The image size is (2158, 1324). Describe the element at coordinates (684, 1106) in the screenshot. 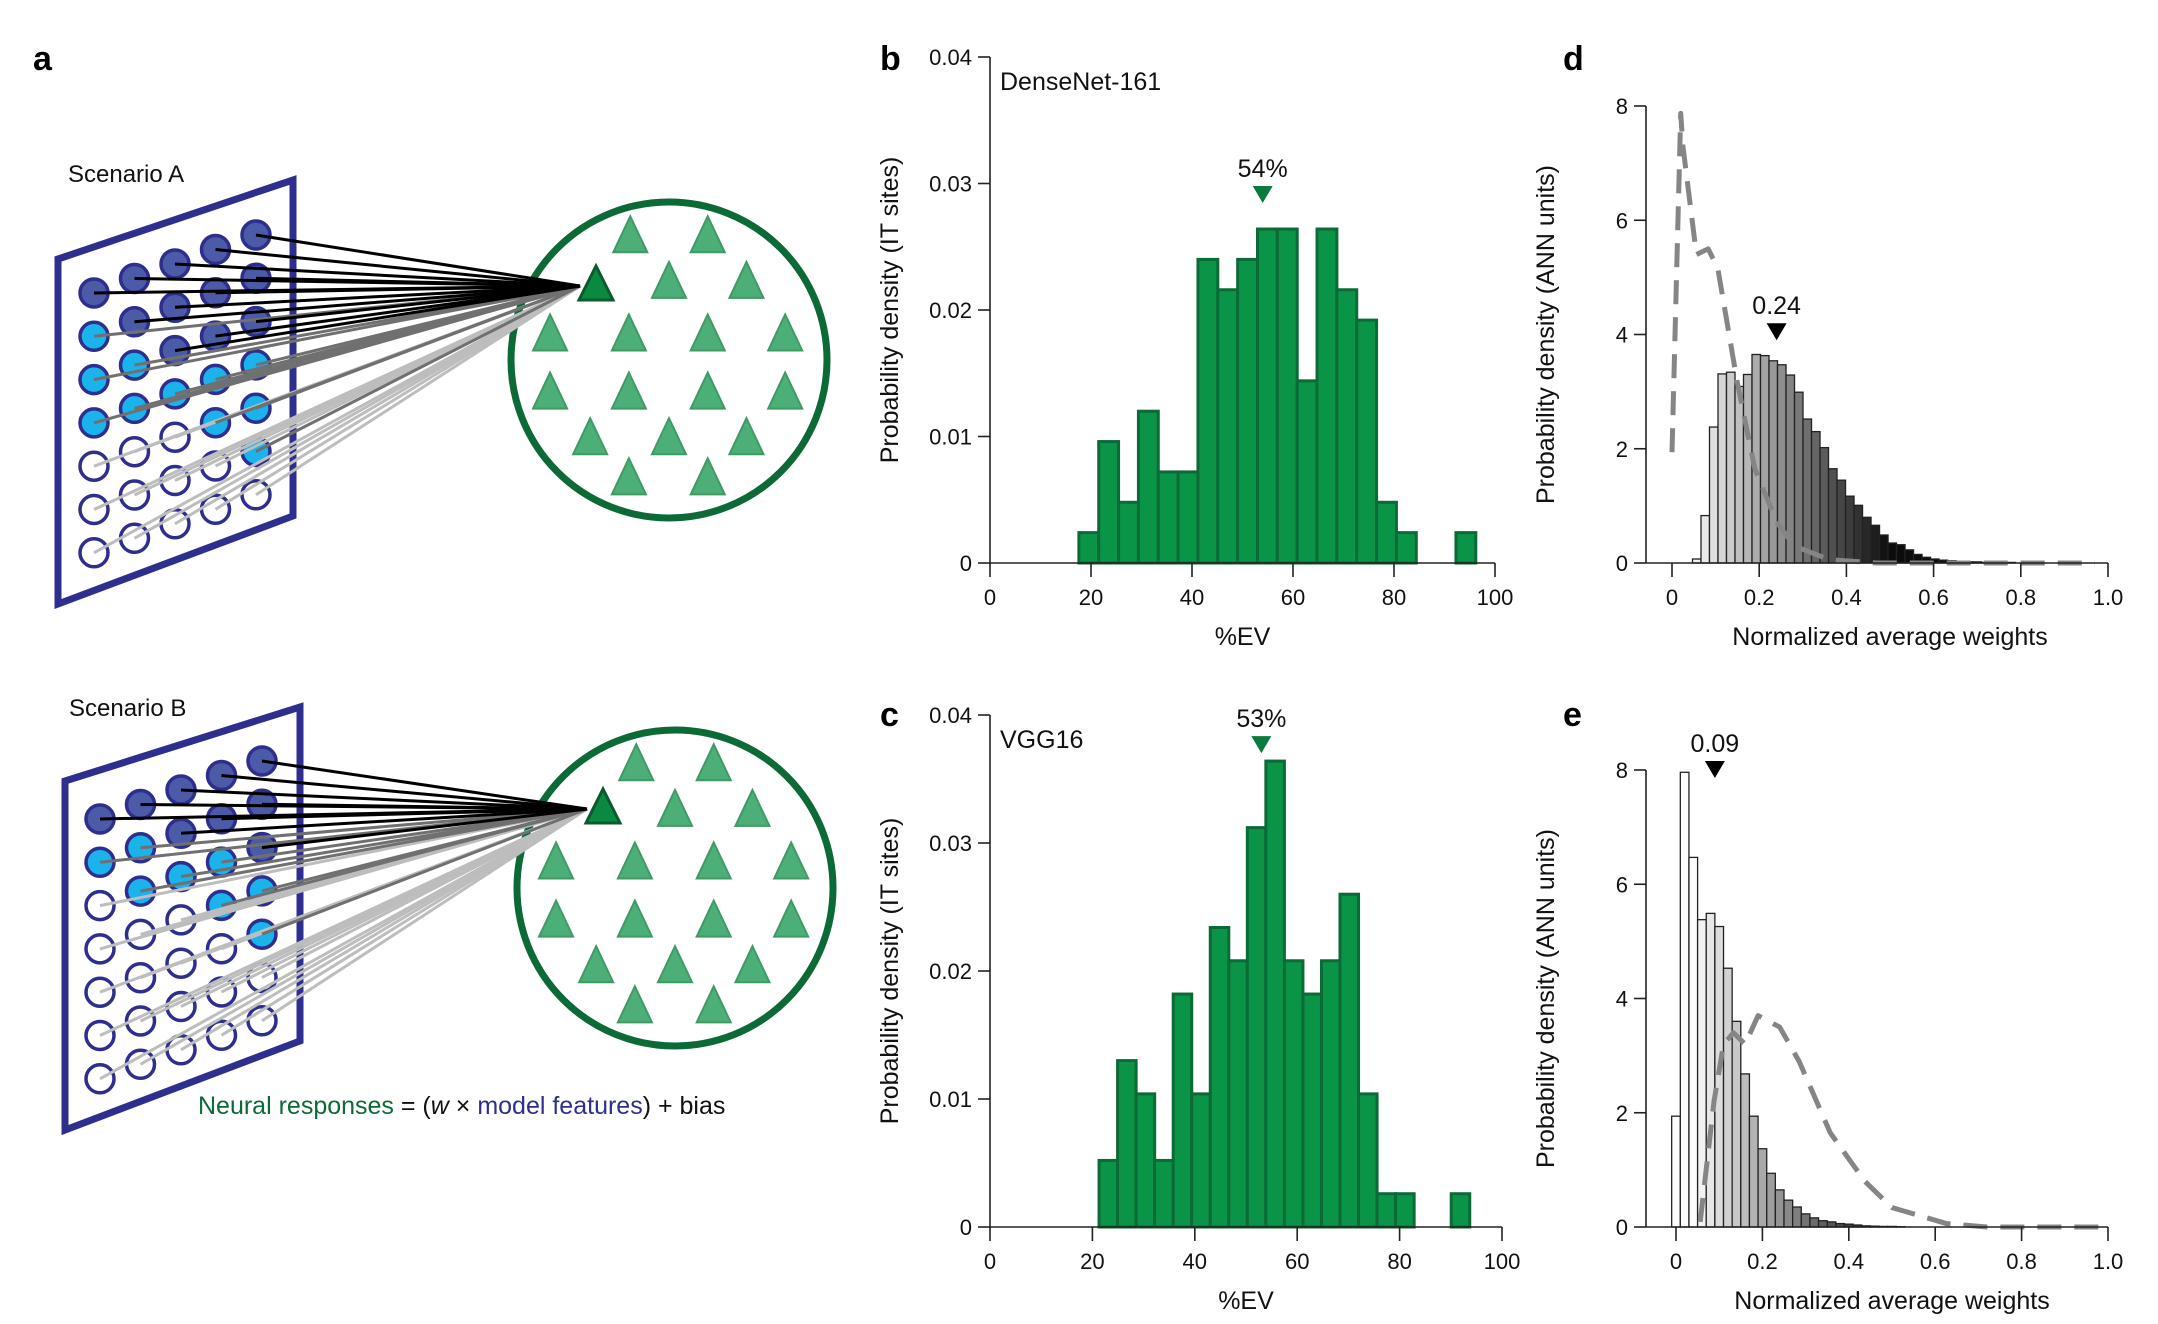

I see `equation-bias: ) + bias` at that location.